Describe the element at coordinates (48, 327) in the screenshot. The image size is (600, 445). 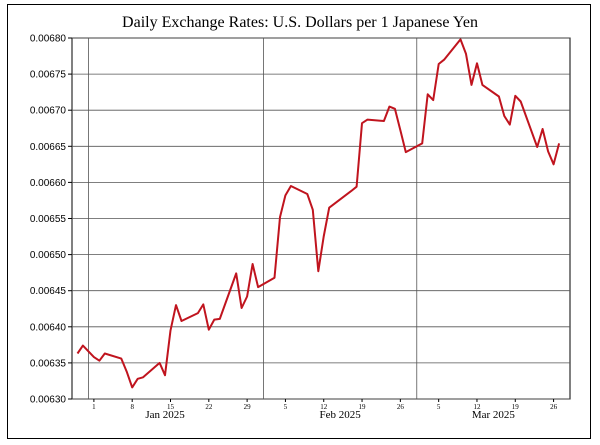
I see `y-tick-label-8: 0.00640` at that location.